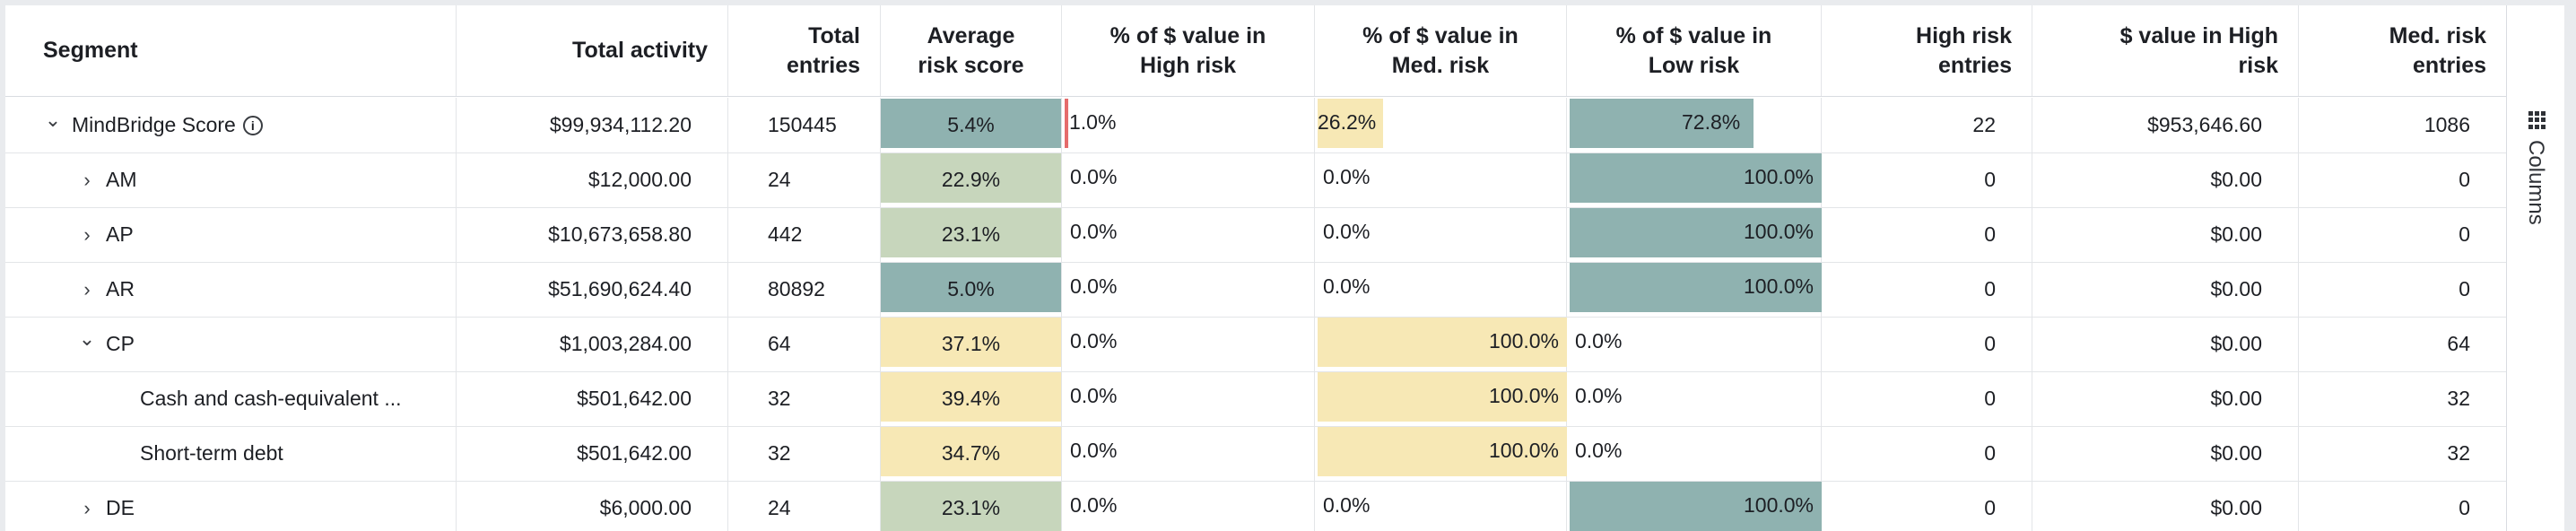 The image size is (2576, 531). Describe the element at coordinates (625, 343) in the screenshot. I see `total-activity: $1,003,284.00` at that location.